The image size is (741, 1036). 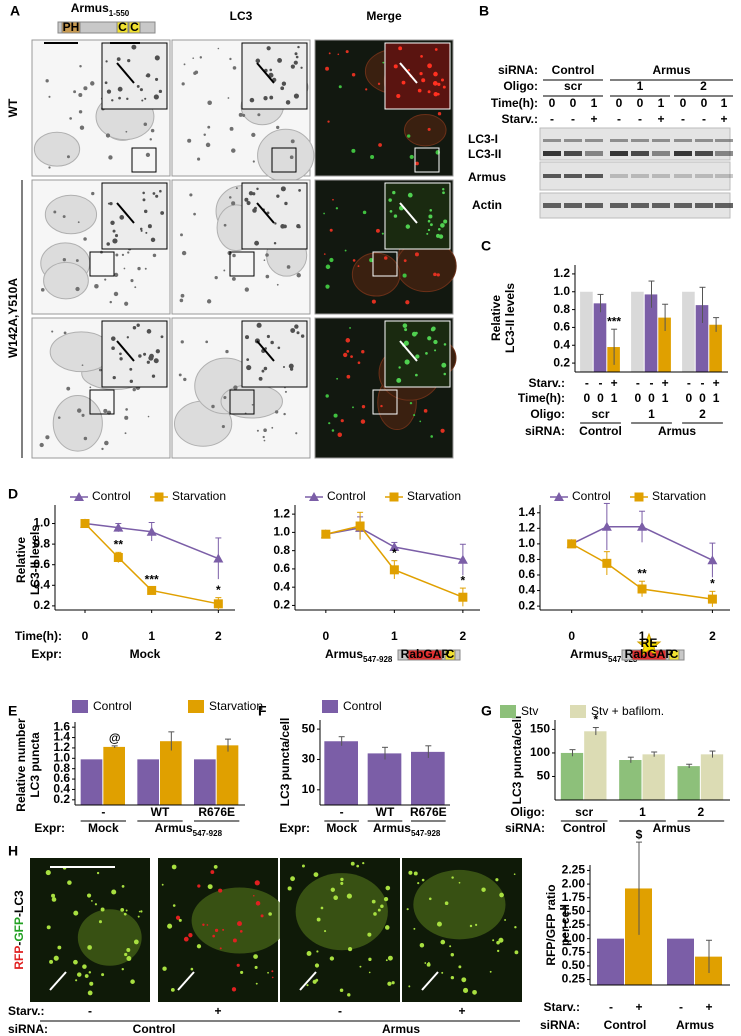 What do you see at coordinates (111, 496) in the screenshot?
I see `legend-label: Control` at bounding box center [111, 496].